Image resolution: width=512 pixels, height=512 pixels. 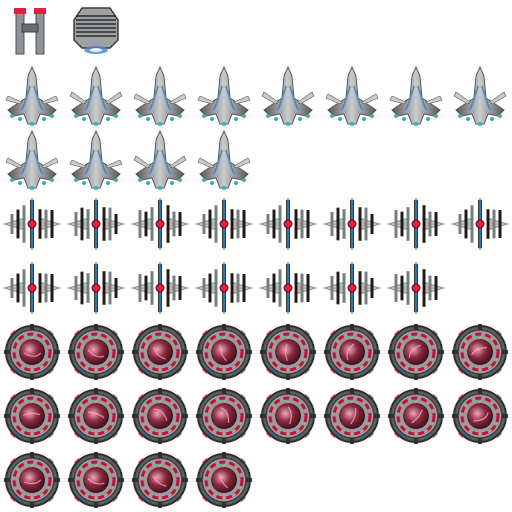 What do you see at coordinates (32, 32) in the screenshot?
I see `twin-pylon-tower-icon` at bounding box center [32, 32].